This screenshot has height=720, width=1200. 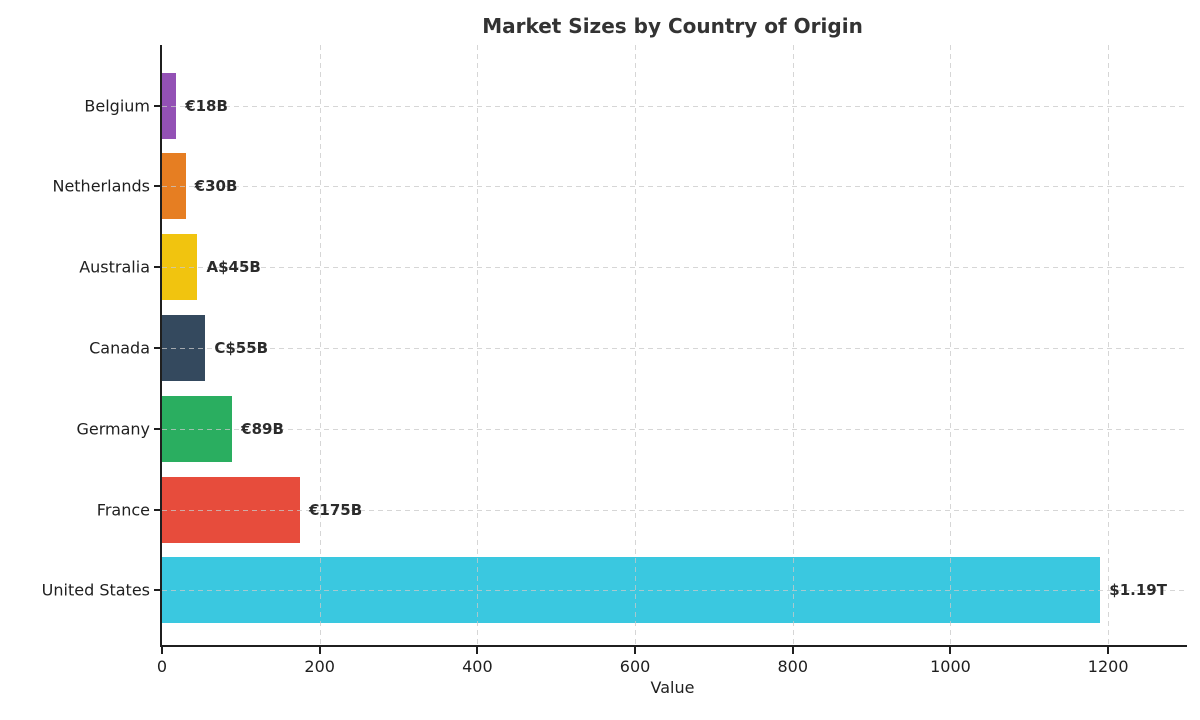 I want to click on x-tick-label: 800, so click(x=793, y=666).